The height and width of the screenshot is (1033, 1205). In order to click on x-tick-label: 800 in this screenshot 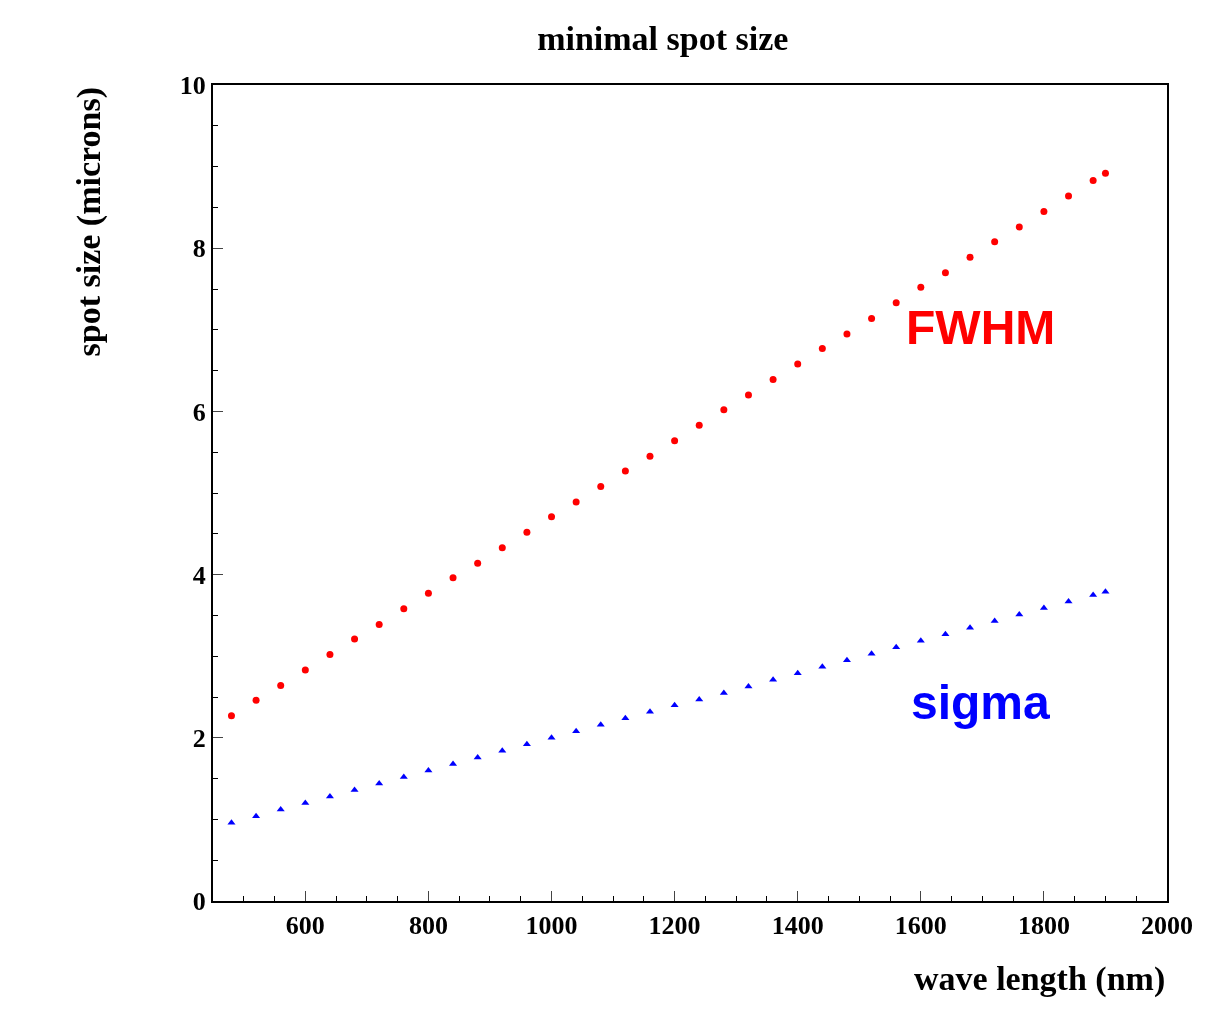, I will do `click(428, 926)`.